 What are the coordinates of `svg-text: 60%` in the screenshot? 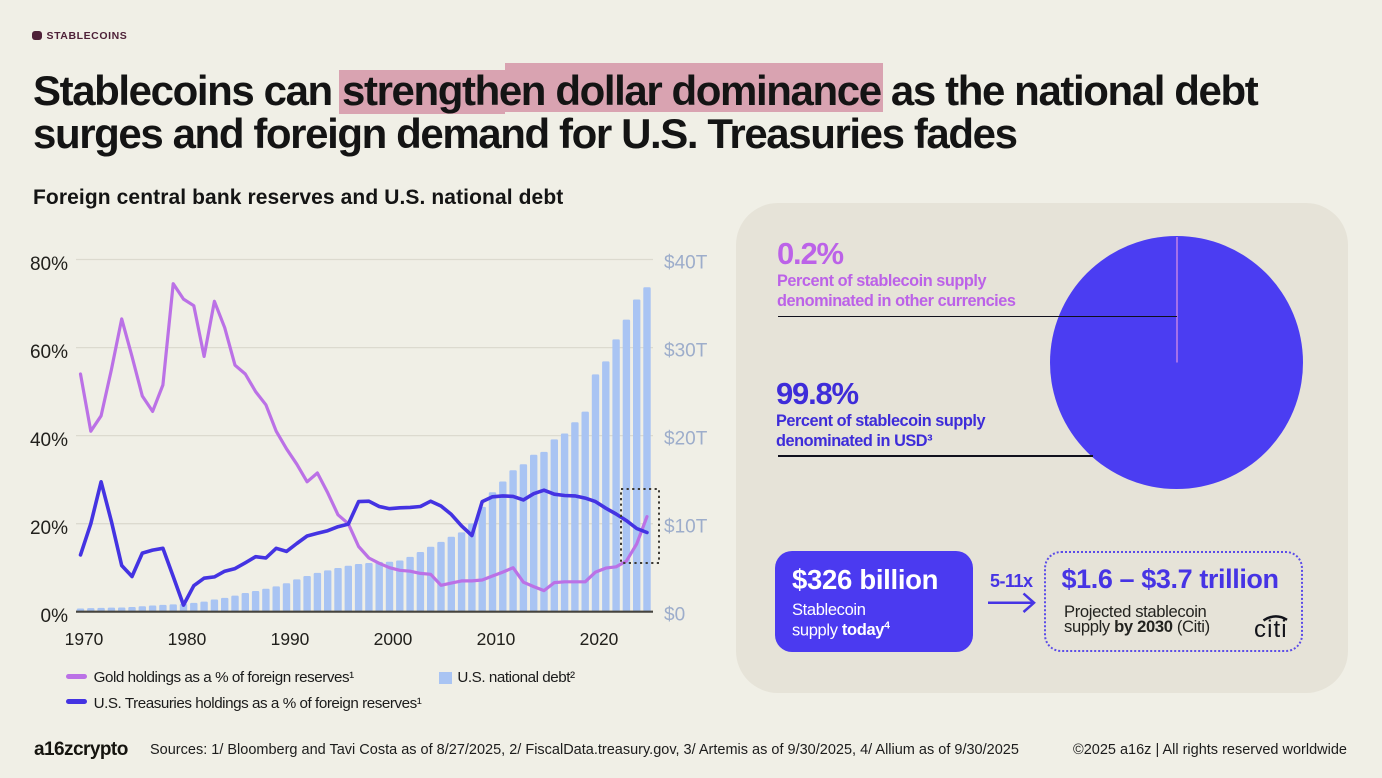 It's located at (49, 352).